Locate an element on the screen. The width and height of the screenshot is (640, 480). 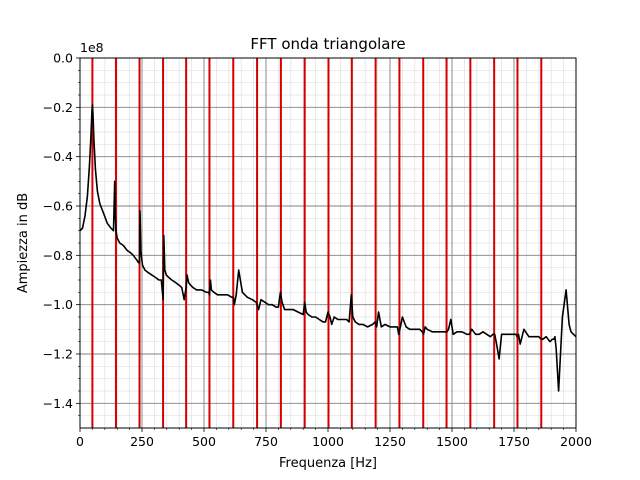
x-axis-ticks: 0 250 500 750 1000 1250 1500 1750 2000 is located at coordinates (334, 438).